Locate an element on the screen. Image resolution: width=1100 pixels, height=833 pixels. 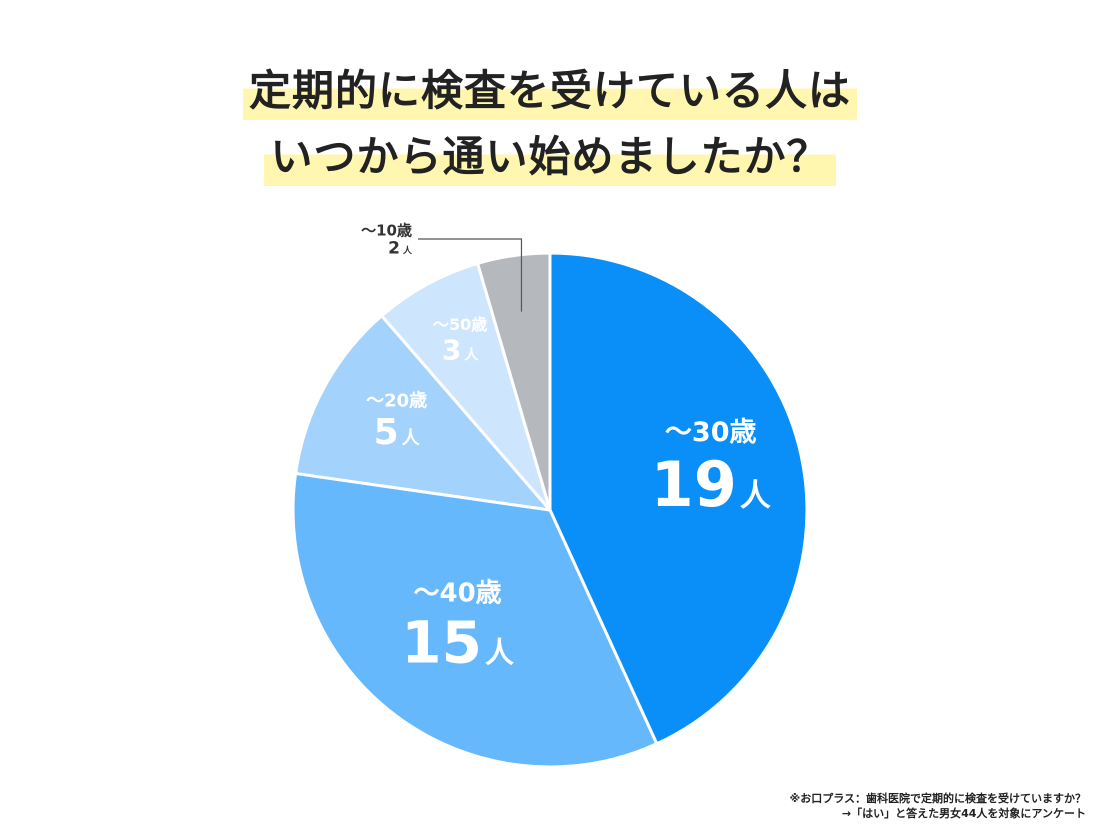
slice-value-label: 19人 is located at coordinates (711, 484).